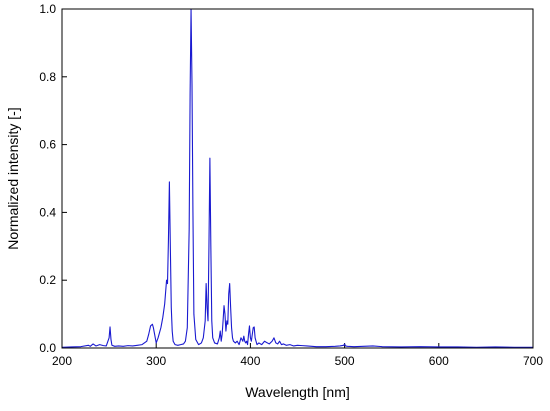 The image size is (550, 411). What do you see at coordinates (62, 361) in the screenshot?
I see `x-tick-label: 200` at bounding box center [62, 361].